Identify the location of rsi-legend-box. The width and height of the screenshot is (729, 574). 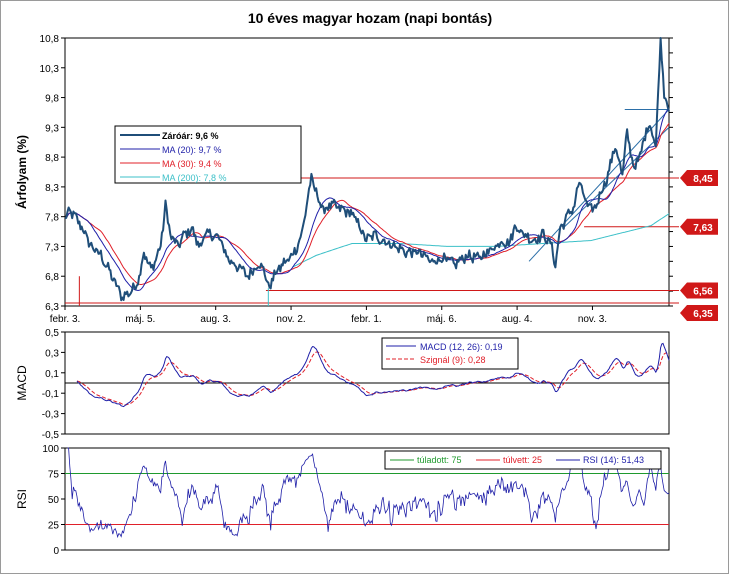
(523, 460).